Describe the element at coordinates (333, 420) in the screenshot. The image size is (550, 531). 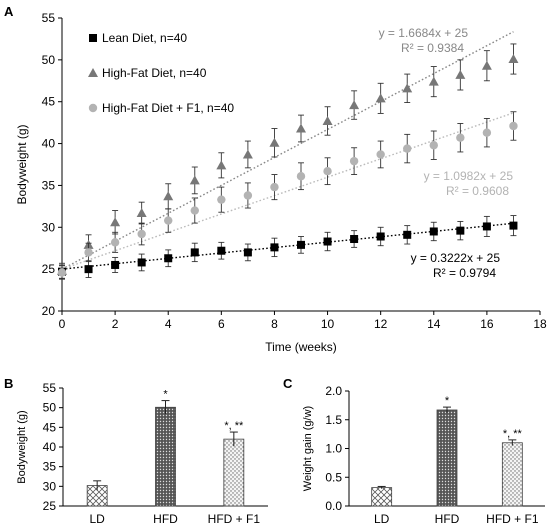
I see `y-tick-label: 1.5` at that location.